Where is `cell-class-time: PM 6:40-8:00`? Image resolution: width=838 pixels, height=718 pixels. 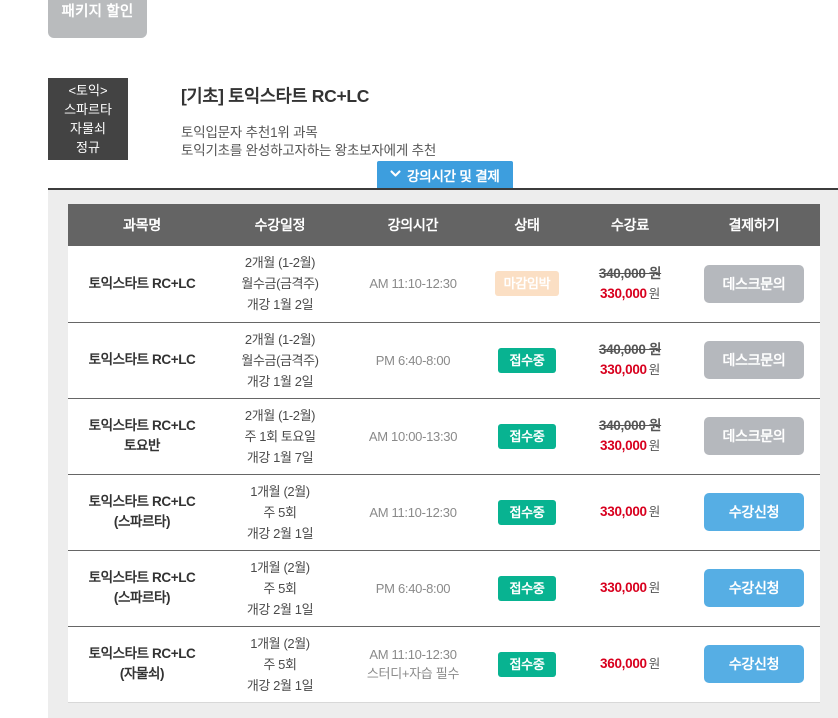 cell-class-time: PM 6:40-8:00 is located at coordinates (413, 588).